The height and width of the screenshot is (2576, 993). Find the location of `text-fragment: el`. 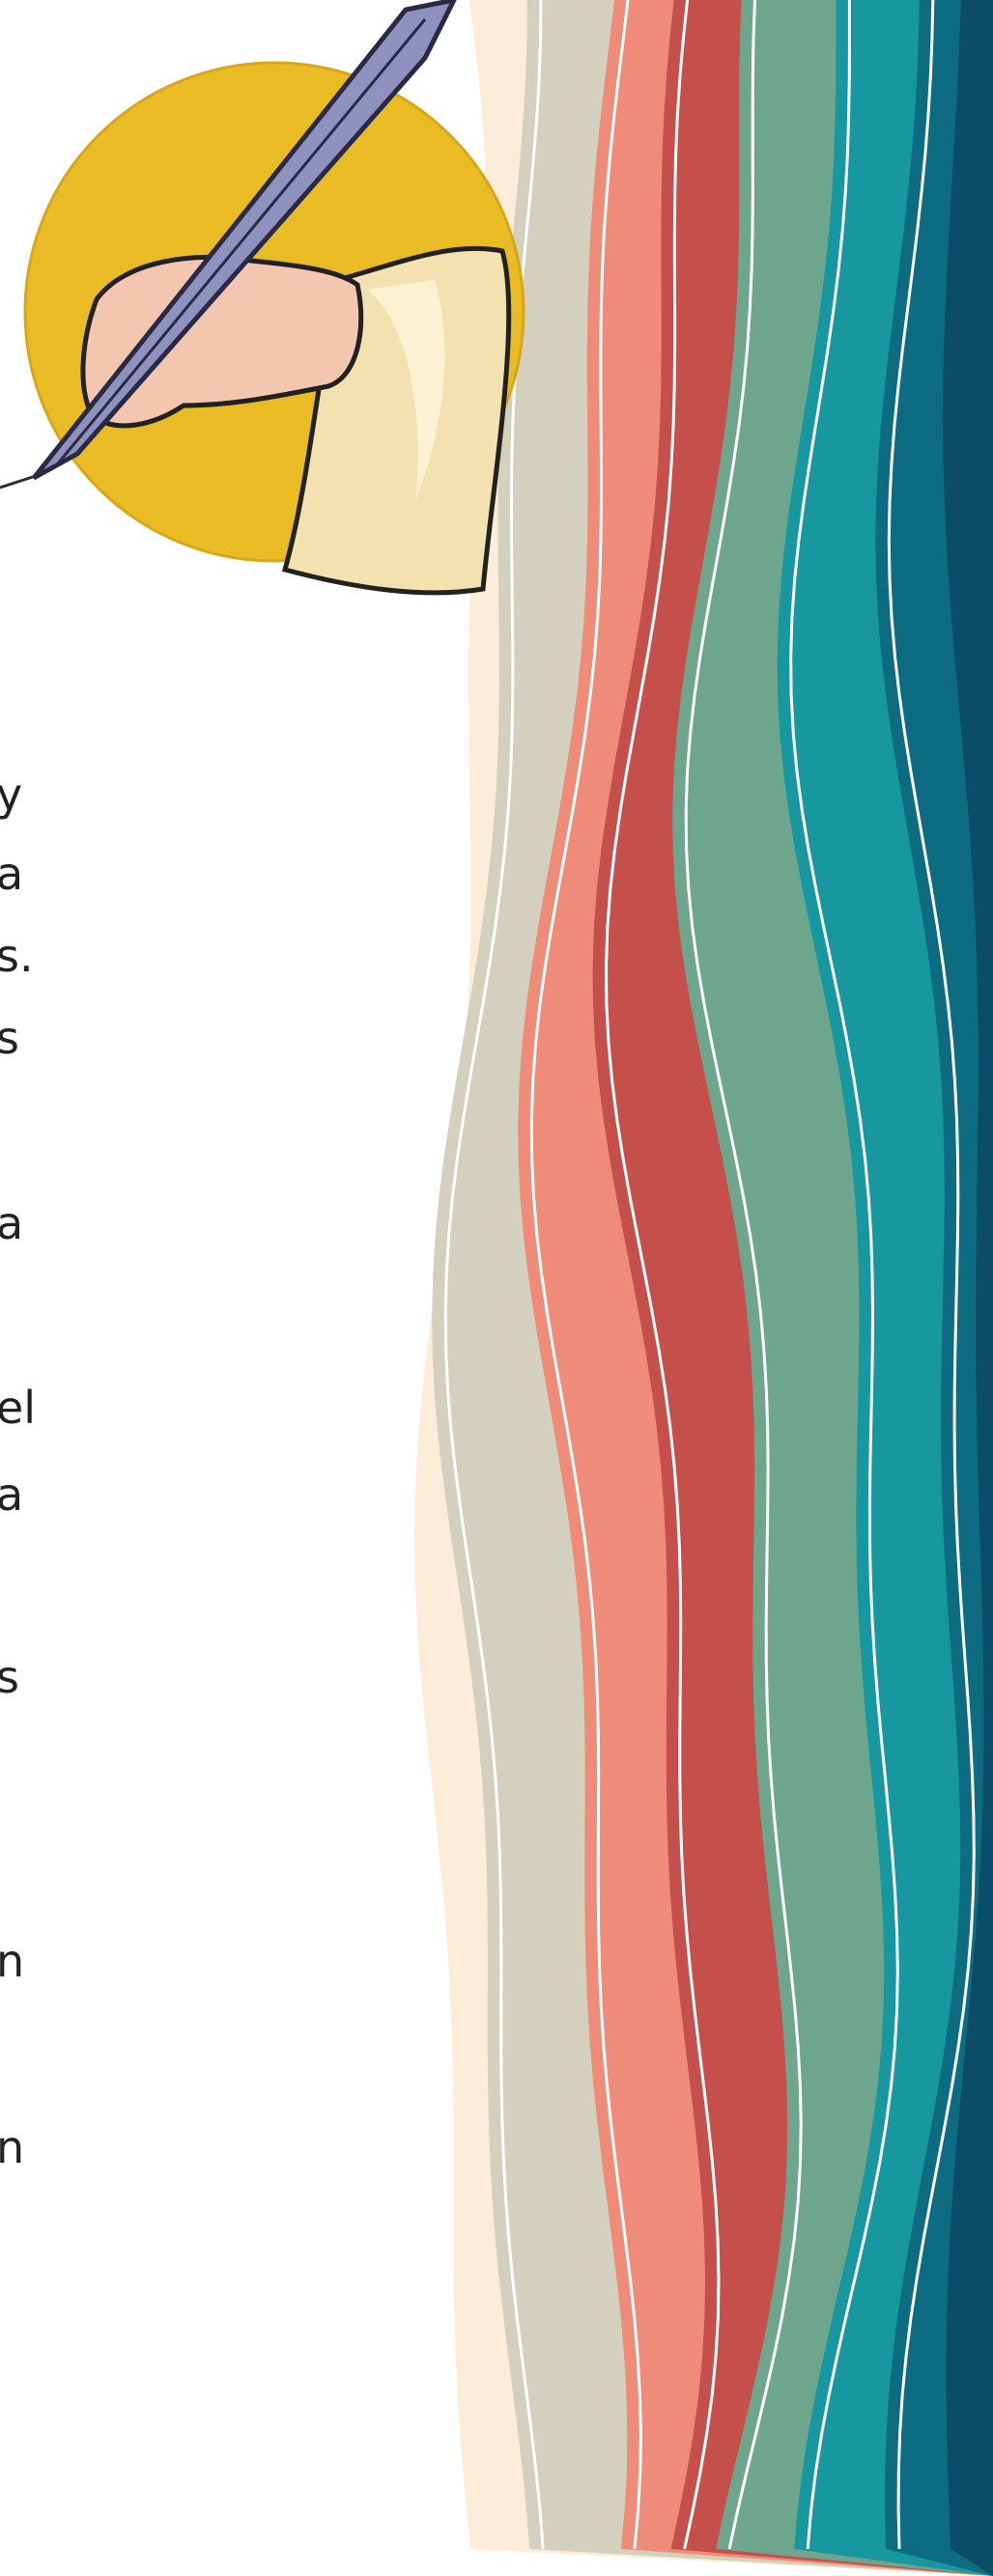

text-fragment: el is located at coordinates (18, 1408).